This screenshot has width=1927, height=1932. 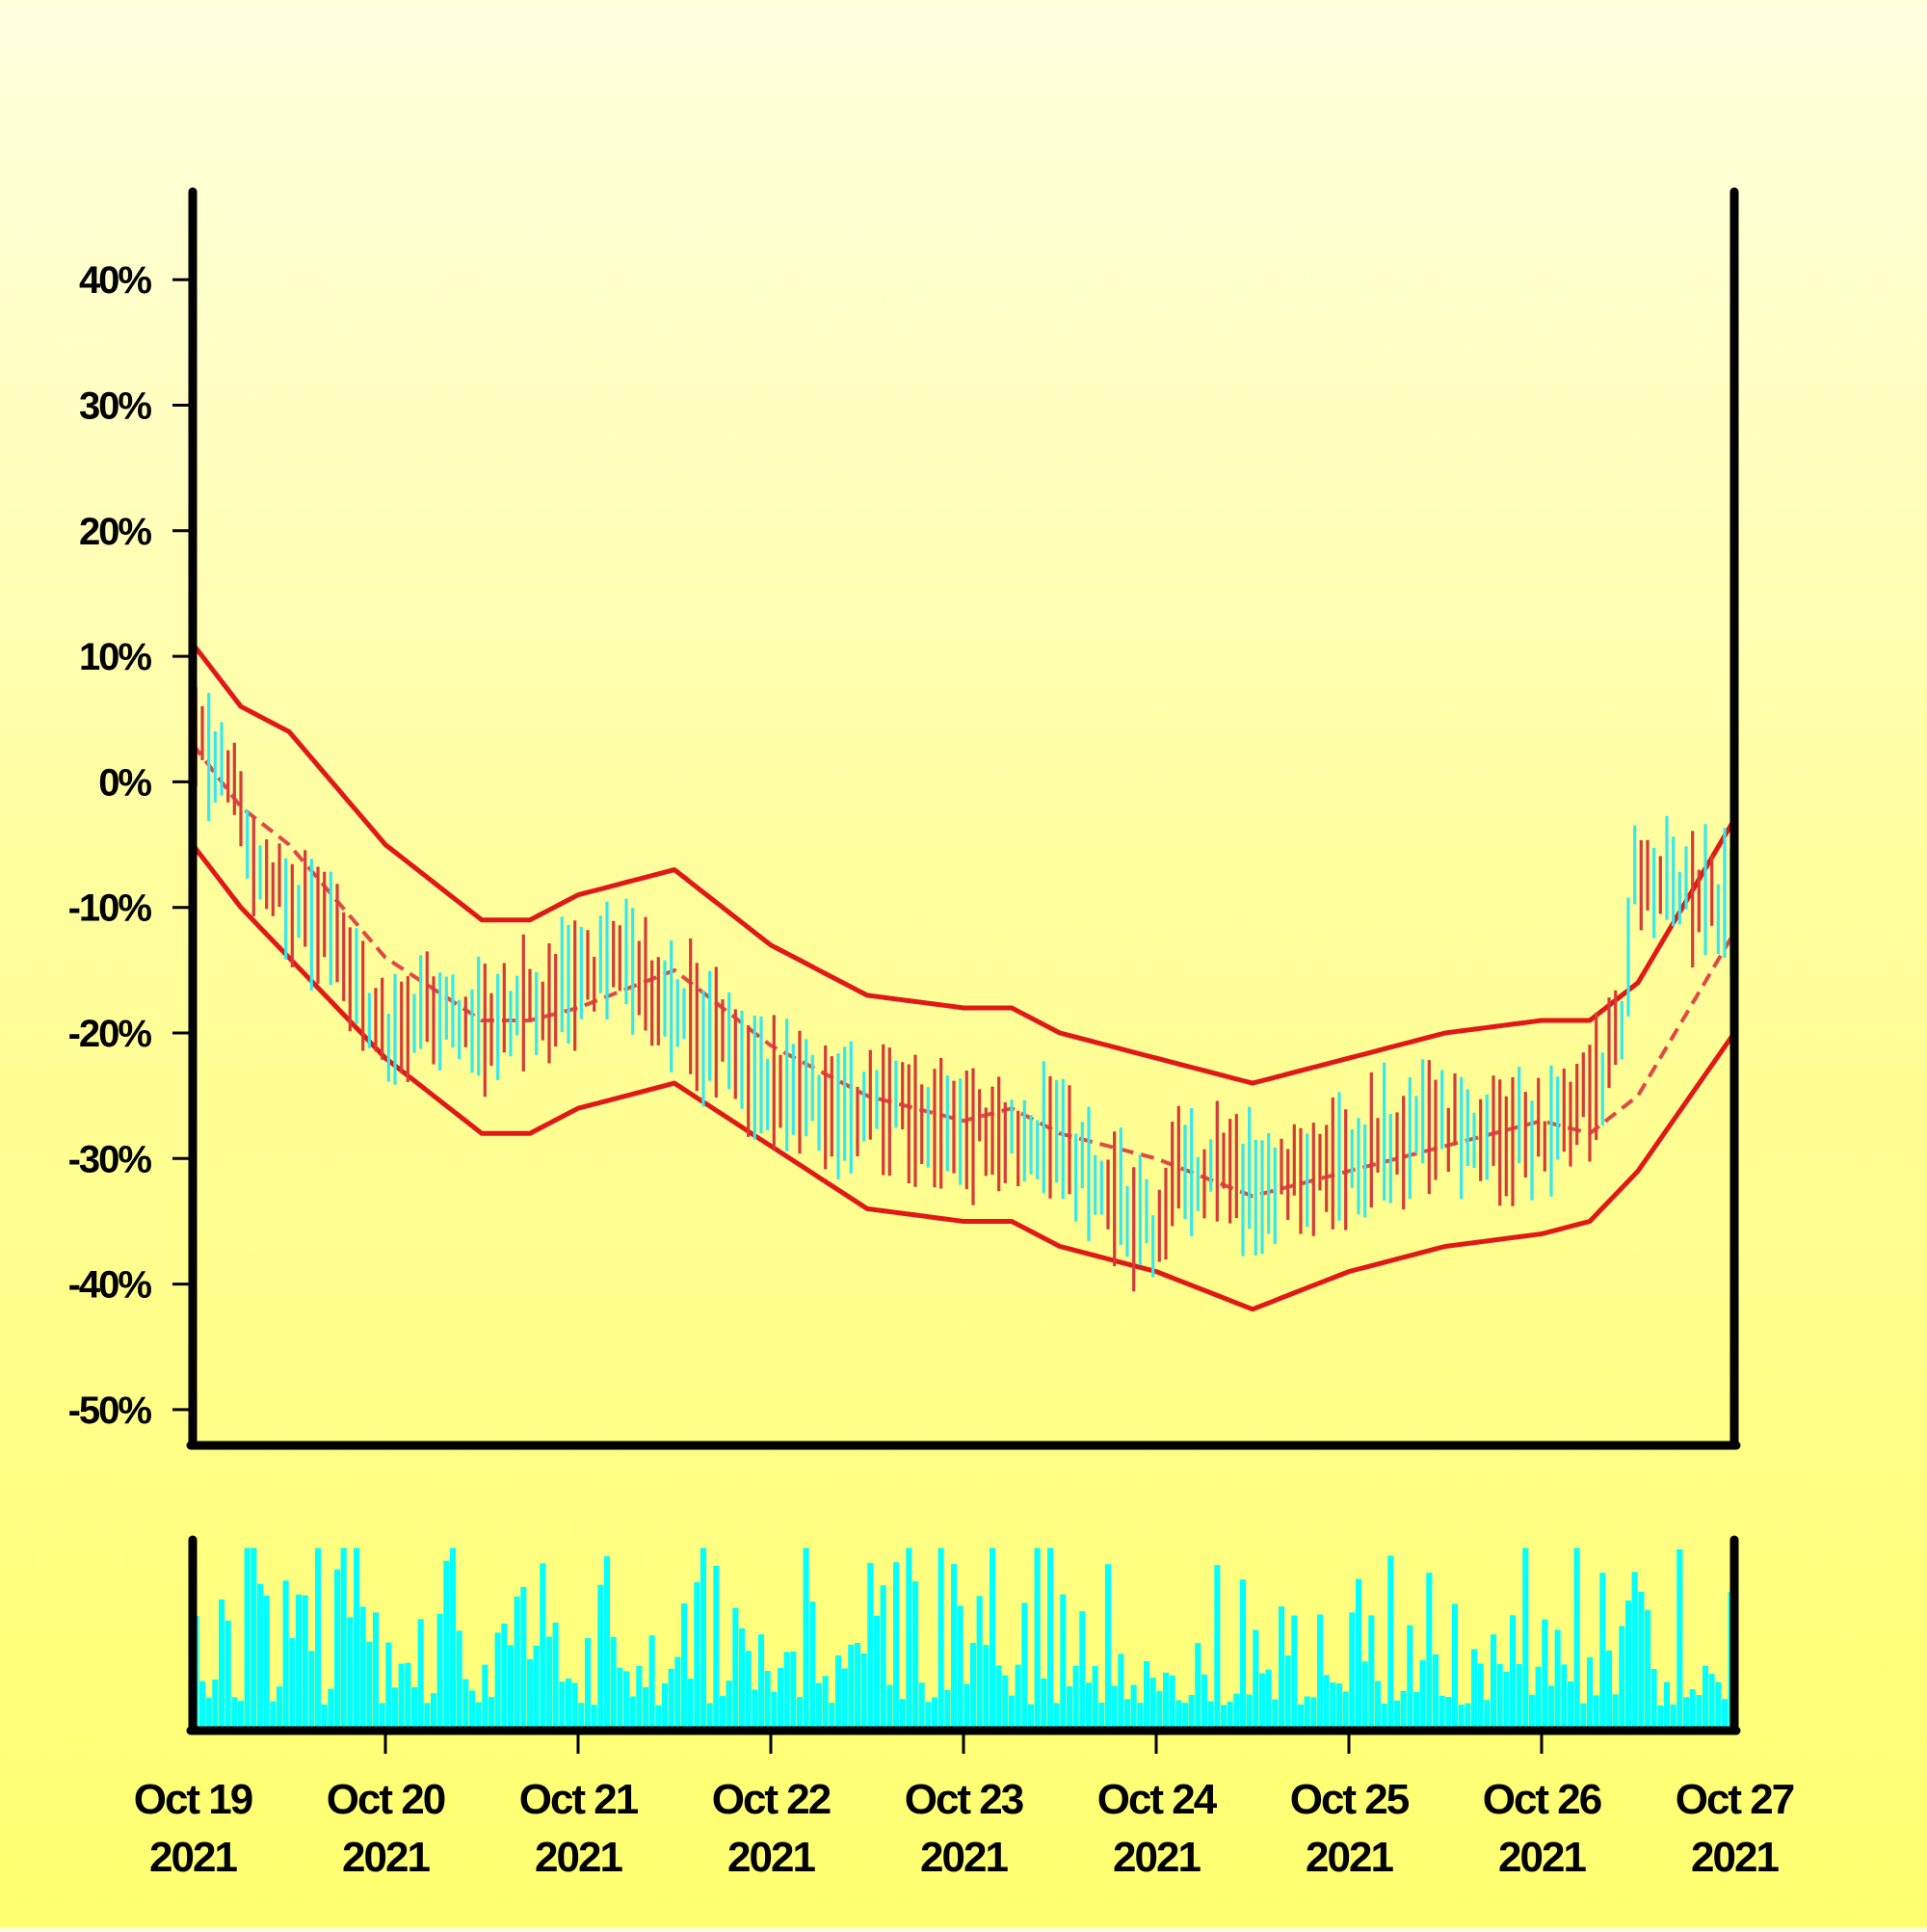 What do you see at coordinates (386, 1799) in the screenshot?
I see `x-tick-label-date: Oct 20` at bounding box center [386, 1799].